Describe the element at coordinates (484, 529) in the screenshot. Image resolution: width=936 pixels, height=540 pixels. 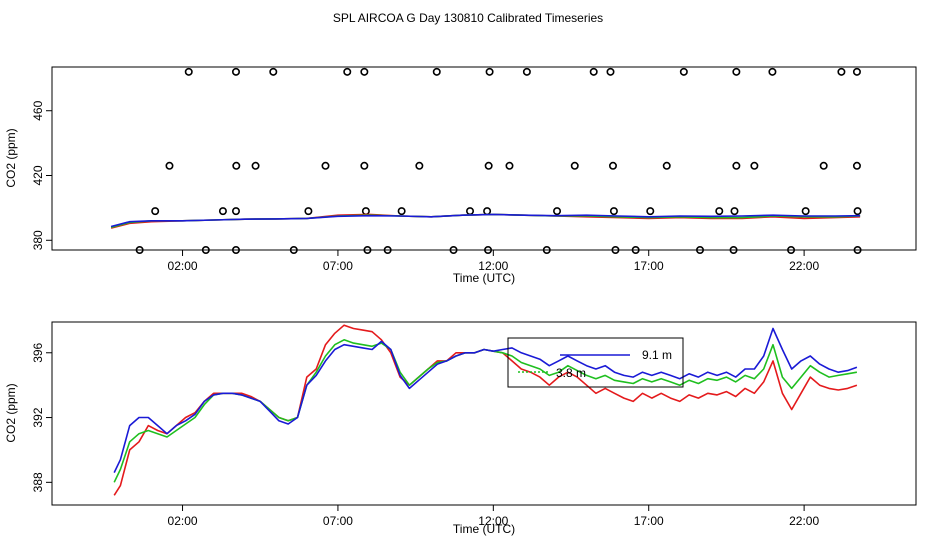
I see `bottom-x-axis-label: Time (UTC)` at that location.